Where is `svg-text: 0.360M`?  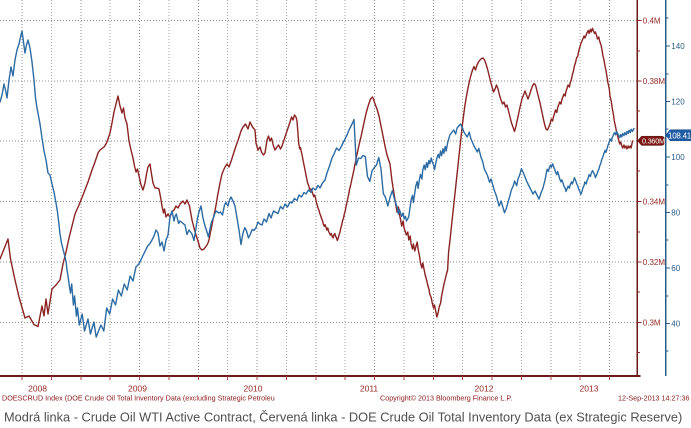
svg-text: 0.360M is located at coordinates (653, 141).